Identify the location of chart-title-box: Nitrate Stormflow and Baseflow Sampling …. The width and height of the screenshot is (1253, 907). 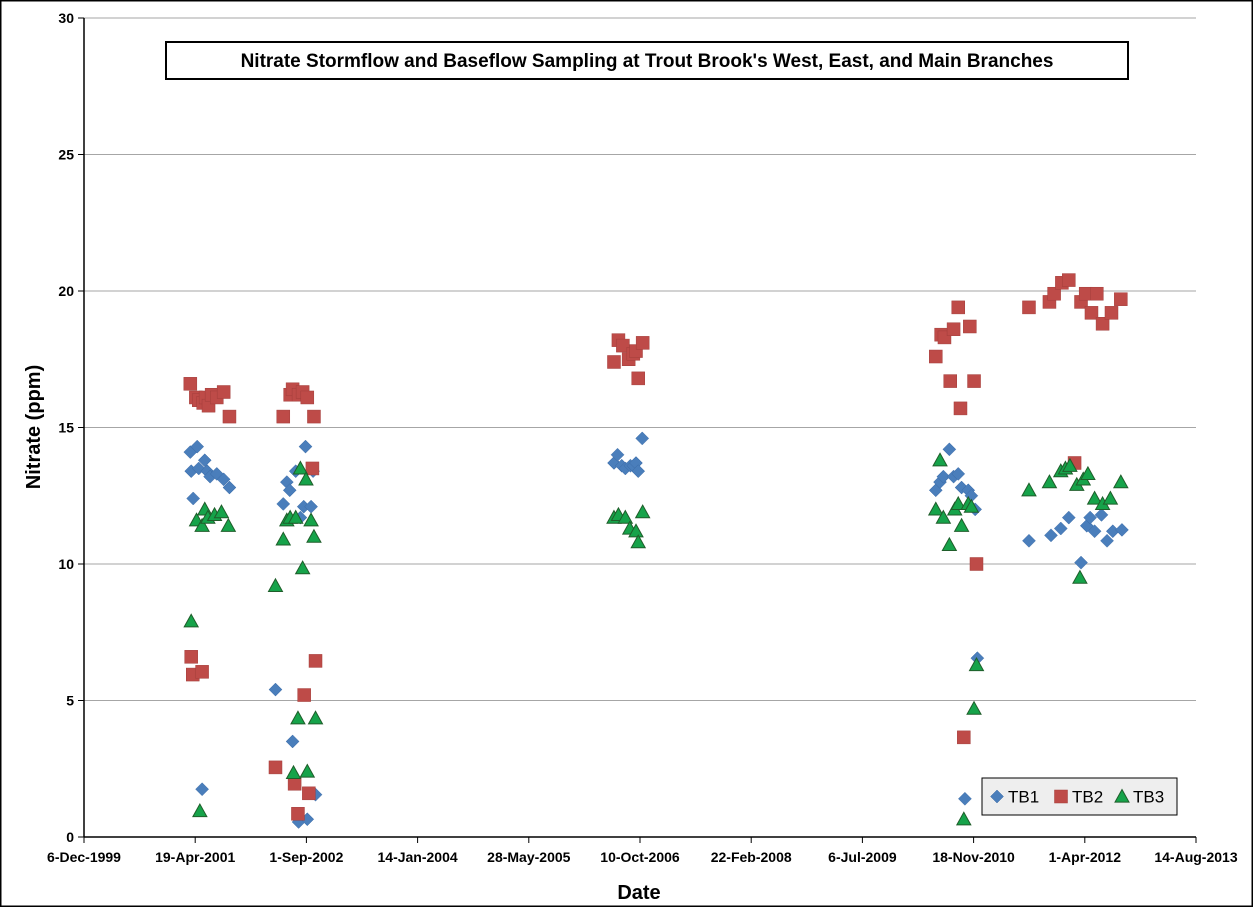
(647, 60).